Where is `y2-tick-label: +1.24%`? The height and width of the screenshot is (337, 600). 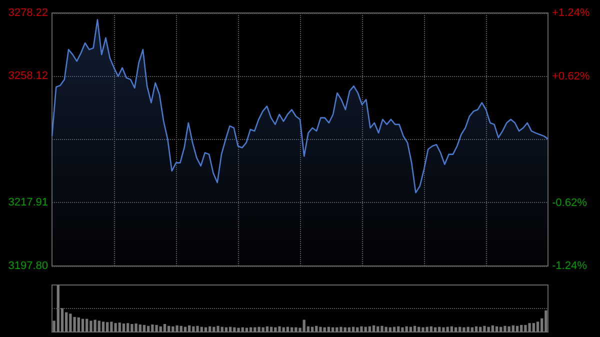 y2-tick-label: +1.24% is located at coordinates (571, 13).